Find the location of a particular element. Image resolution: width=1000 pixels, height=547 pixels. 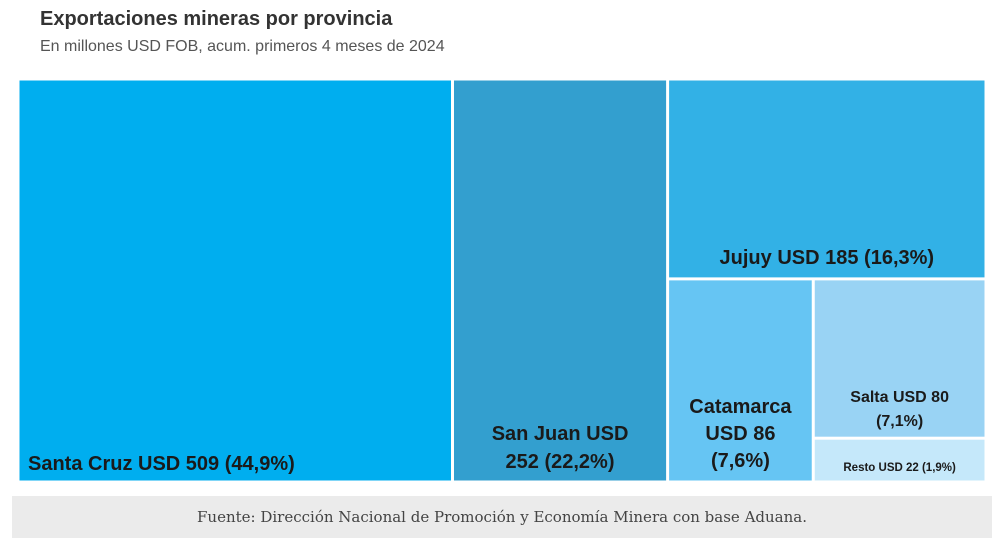

treemap-label-salta: Salta USD 80 (7,1%) is located at coordinates (899, 409).